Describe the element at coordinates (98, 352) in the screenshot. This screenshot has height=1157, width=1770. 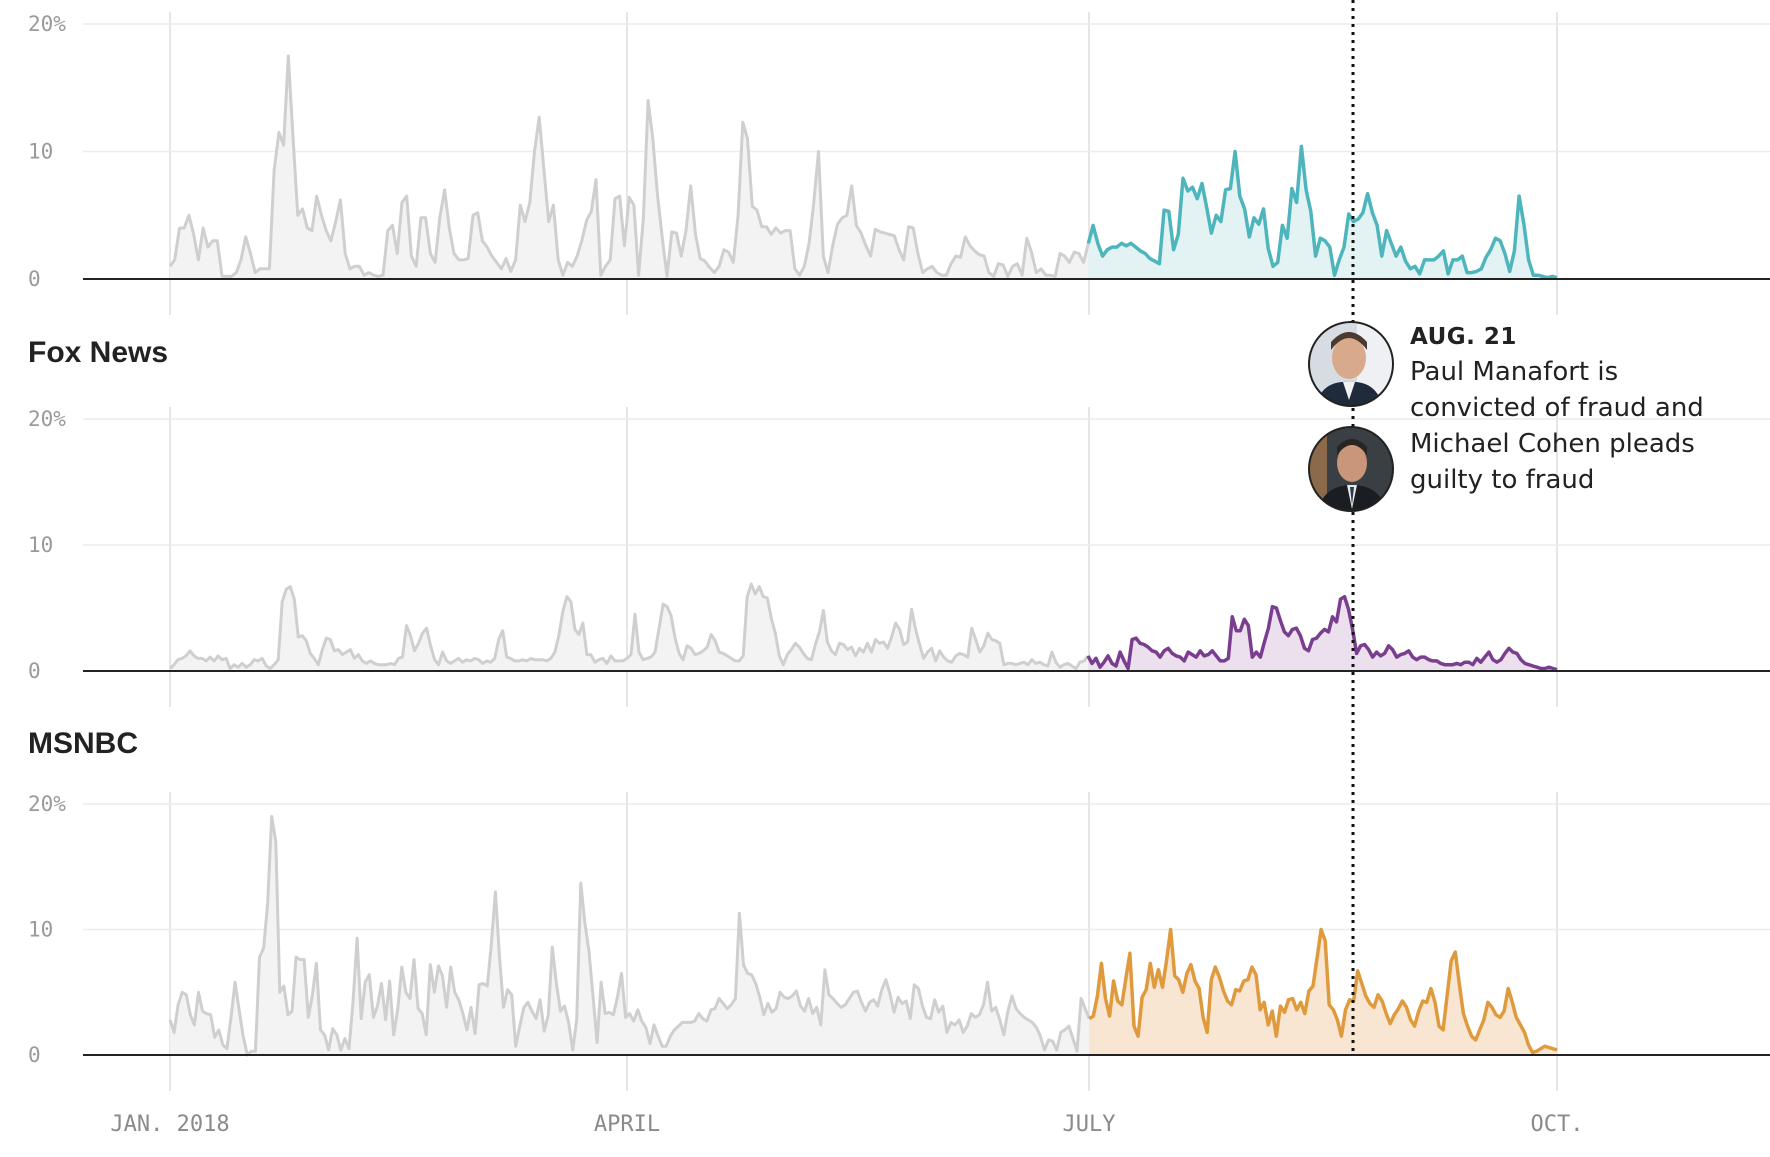
I see `panel-title-fox-news: Fox News` at that location.